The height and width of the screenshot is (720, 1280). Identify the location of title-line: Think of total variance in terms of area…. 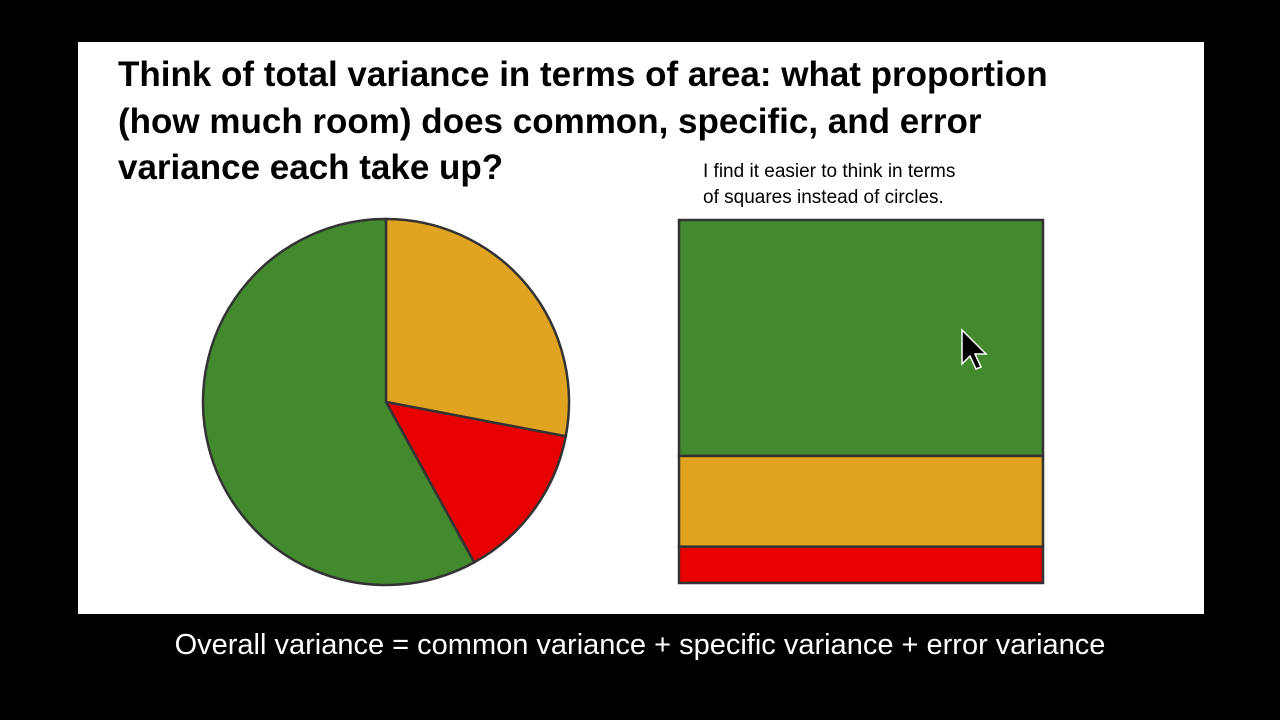
(583, 74).